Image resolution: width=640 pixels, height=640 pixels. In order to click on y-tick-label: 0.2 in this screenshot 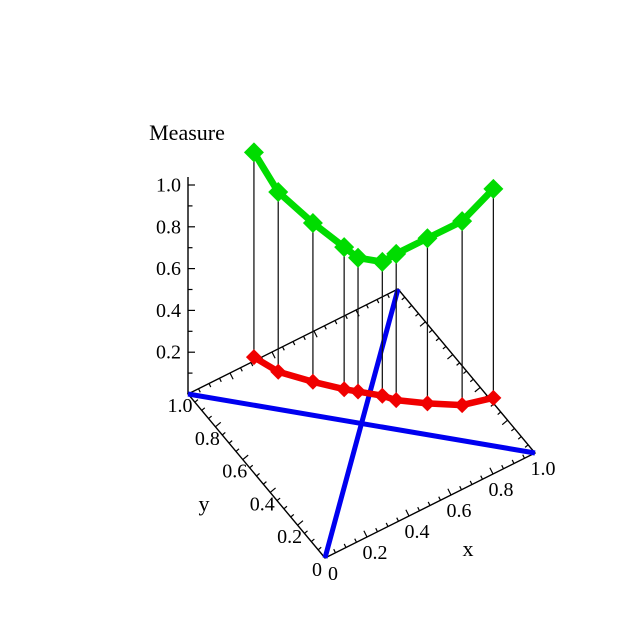, I will do `click(289, 537)`.